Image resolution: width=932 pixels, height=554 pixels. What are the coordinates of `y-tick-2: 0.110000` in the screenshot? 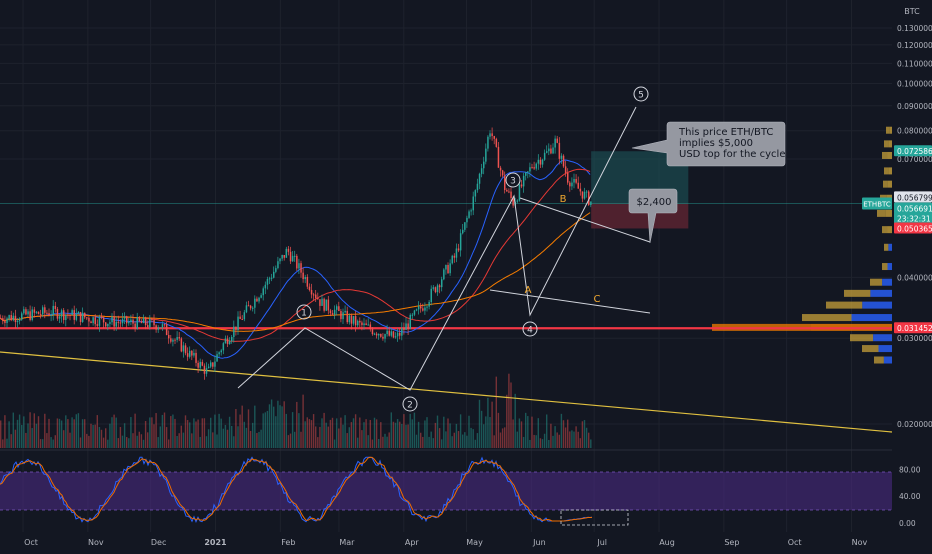 It's located at (914, 63).